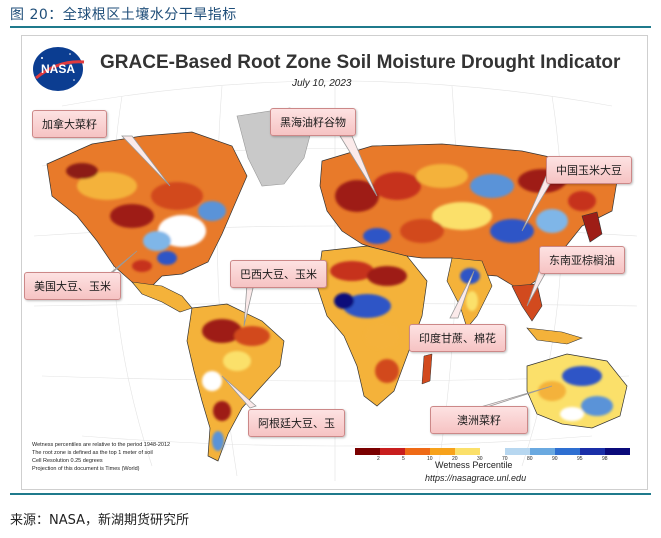  What do you see at coordinates (492, 459) in the screenshot?
I see `legend-ticks: 2 5 10 20 30 70 80 90 95 98` at bounding box center [492, 459].